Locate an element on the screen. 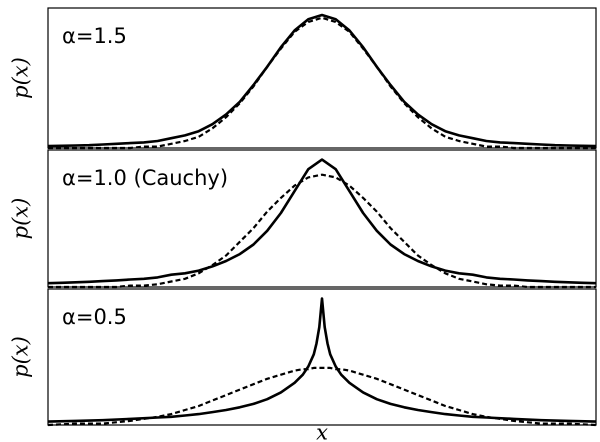 Image resolution: width=600 pixels, height=442 pixels. panel-title: α=0.5 is located at coordinates (94, 317).